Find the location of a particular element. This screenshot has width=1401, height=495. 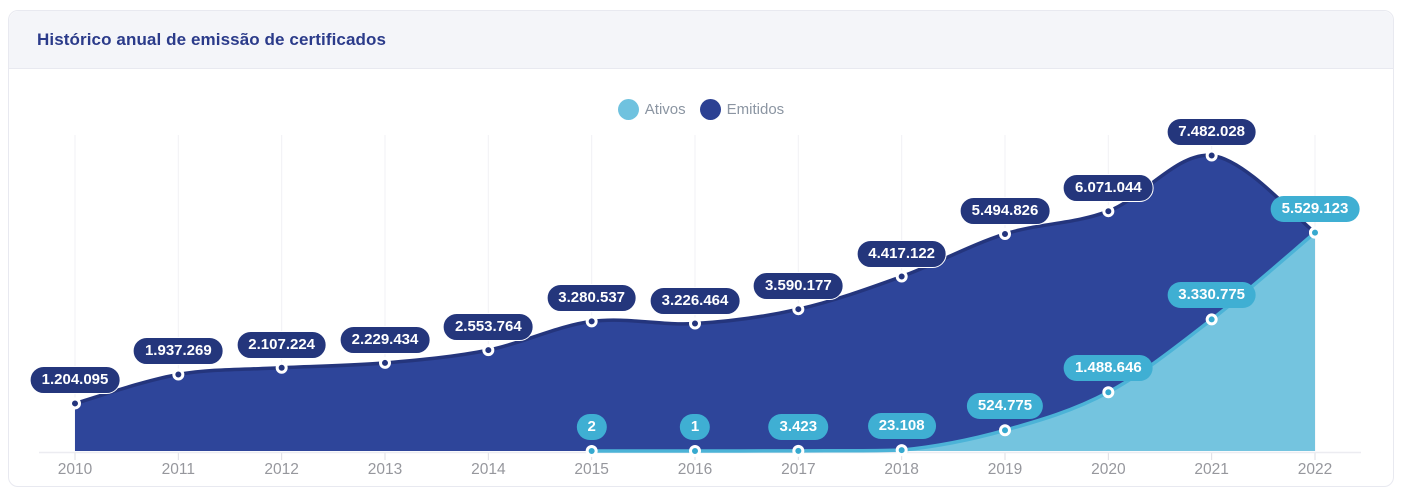

x-axis-label: 2022 is located at coordinates (1315, 469).